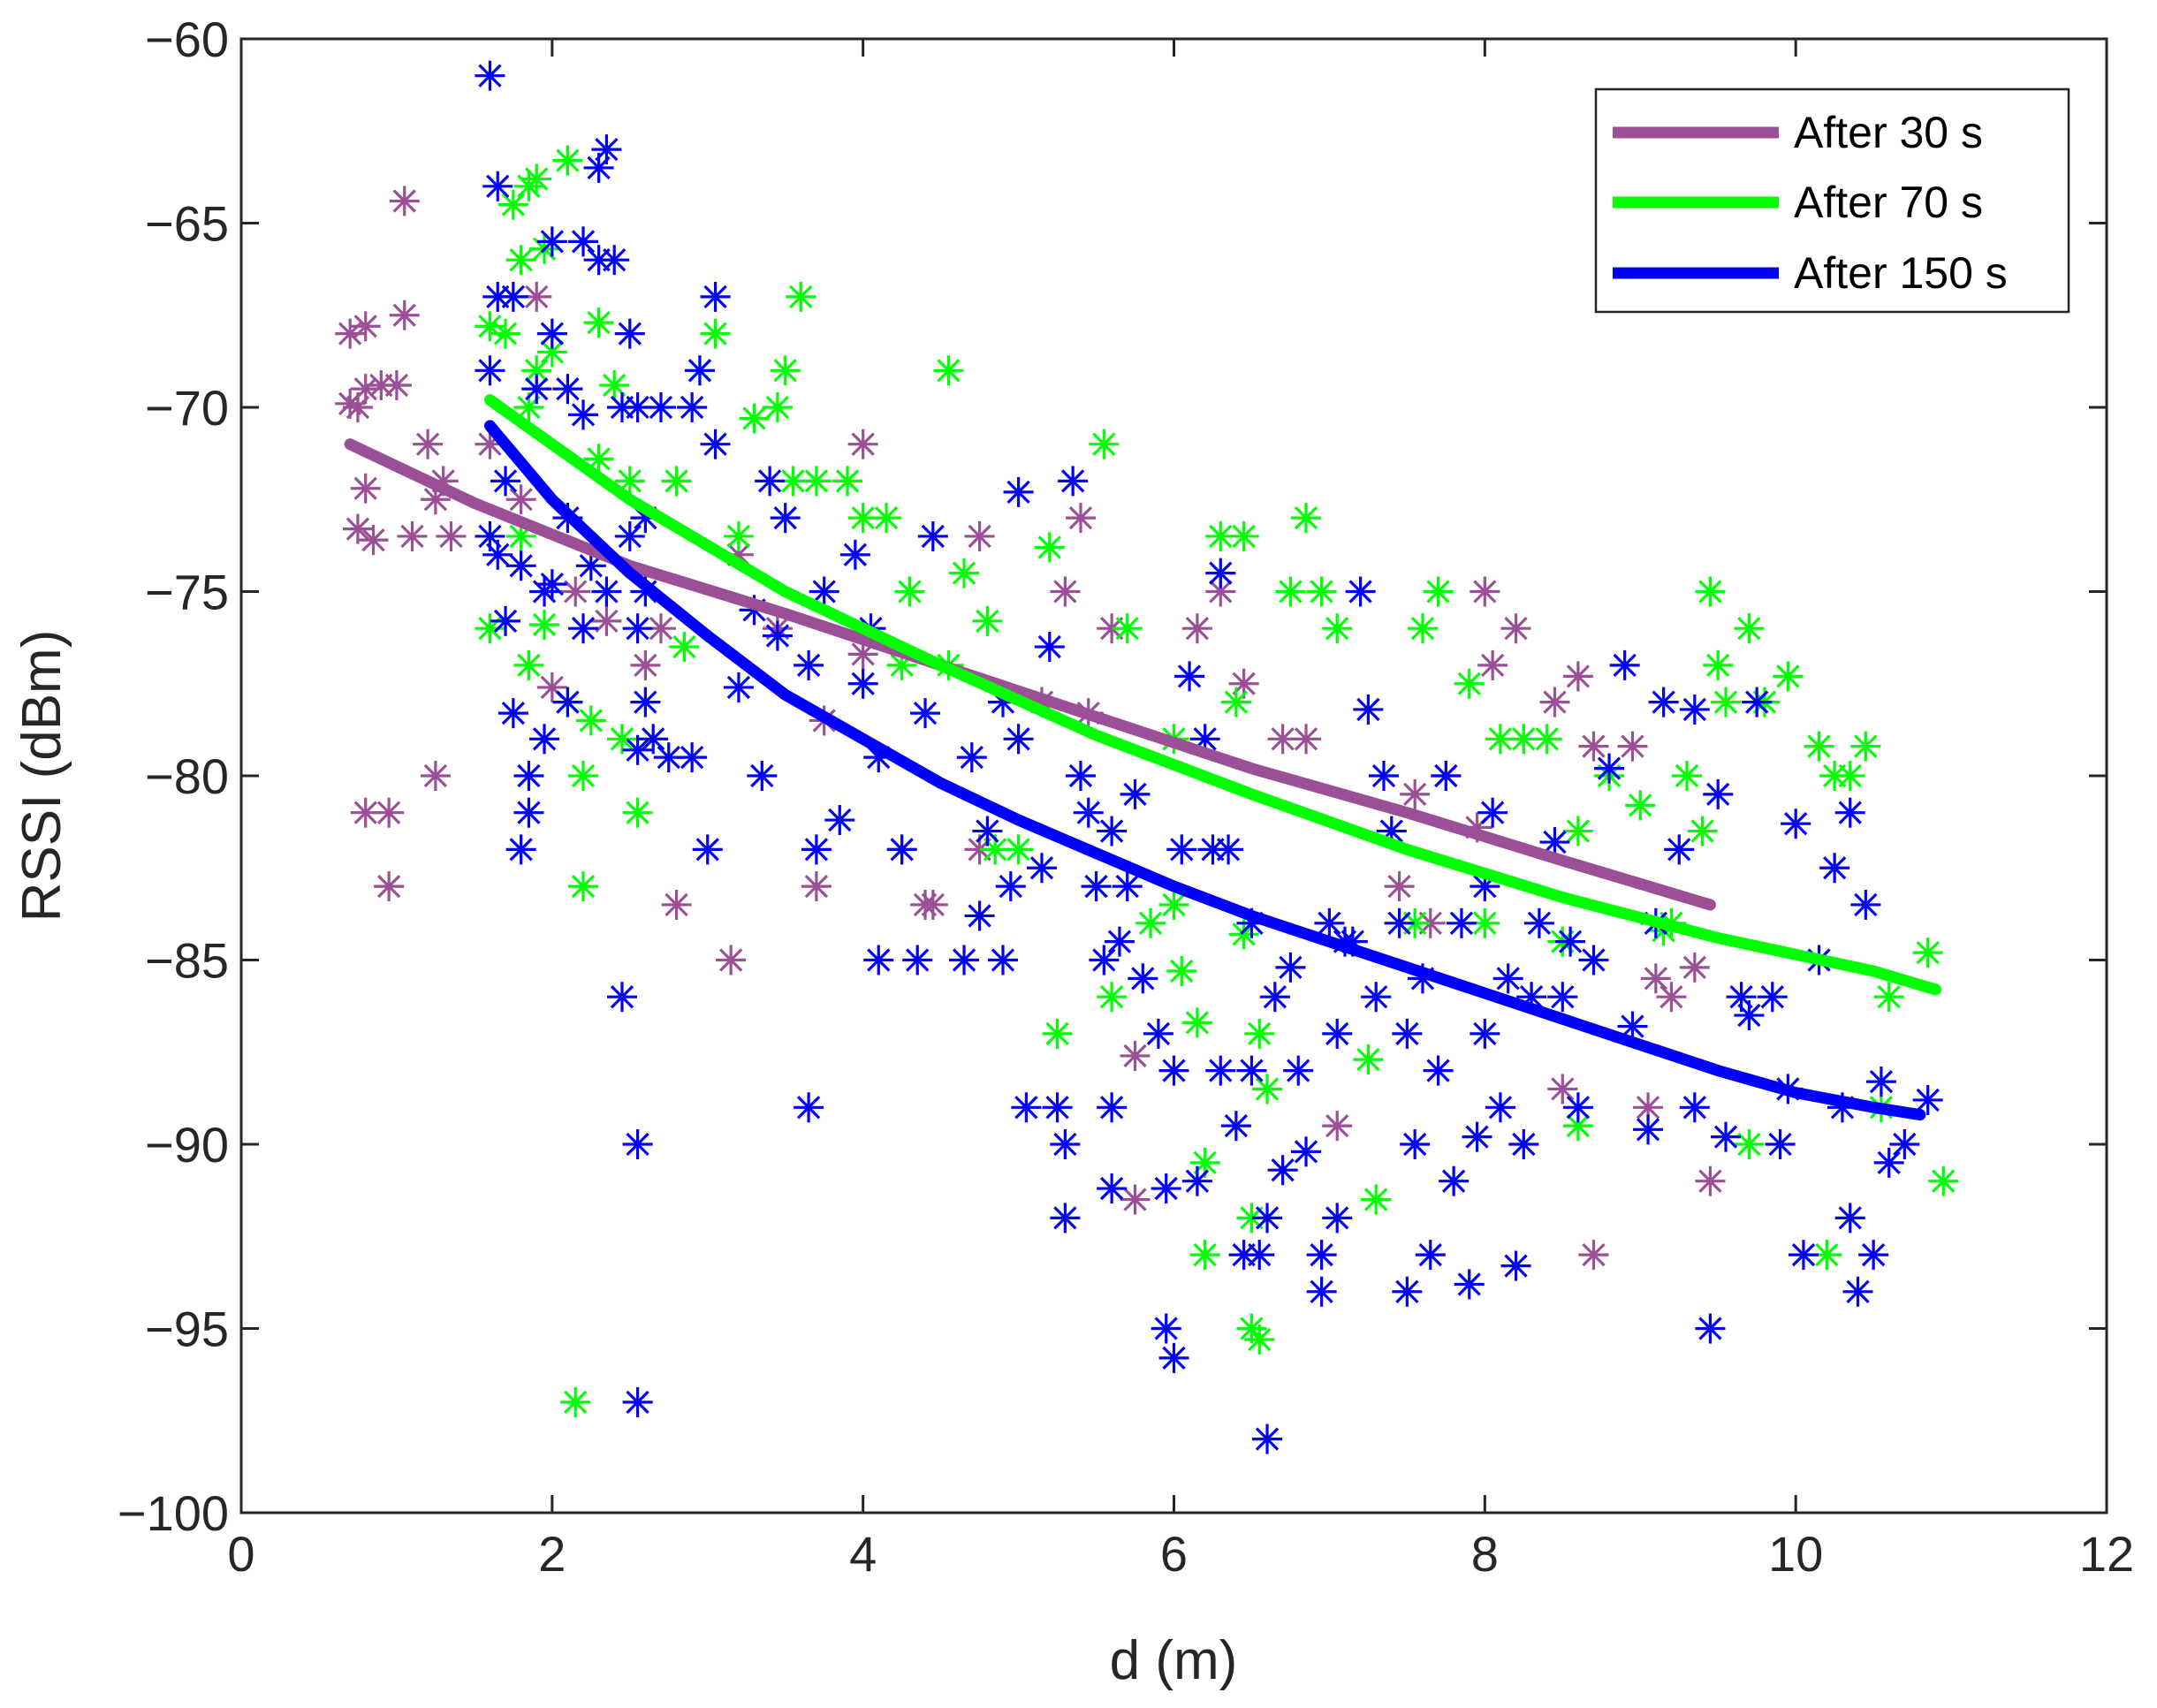 The width and height of the screenshot is (2157, 1708). I want to click on y-tick-label: −65, so click(187, 224).